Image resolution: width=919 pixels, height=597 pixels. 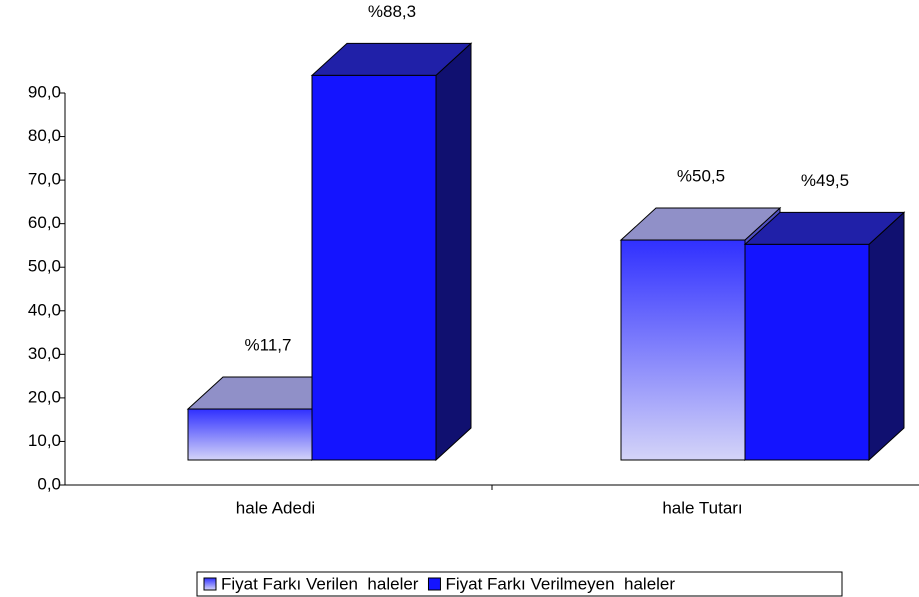 I want to click on value-label: %11,7, so click(x=268, y=345).